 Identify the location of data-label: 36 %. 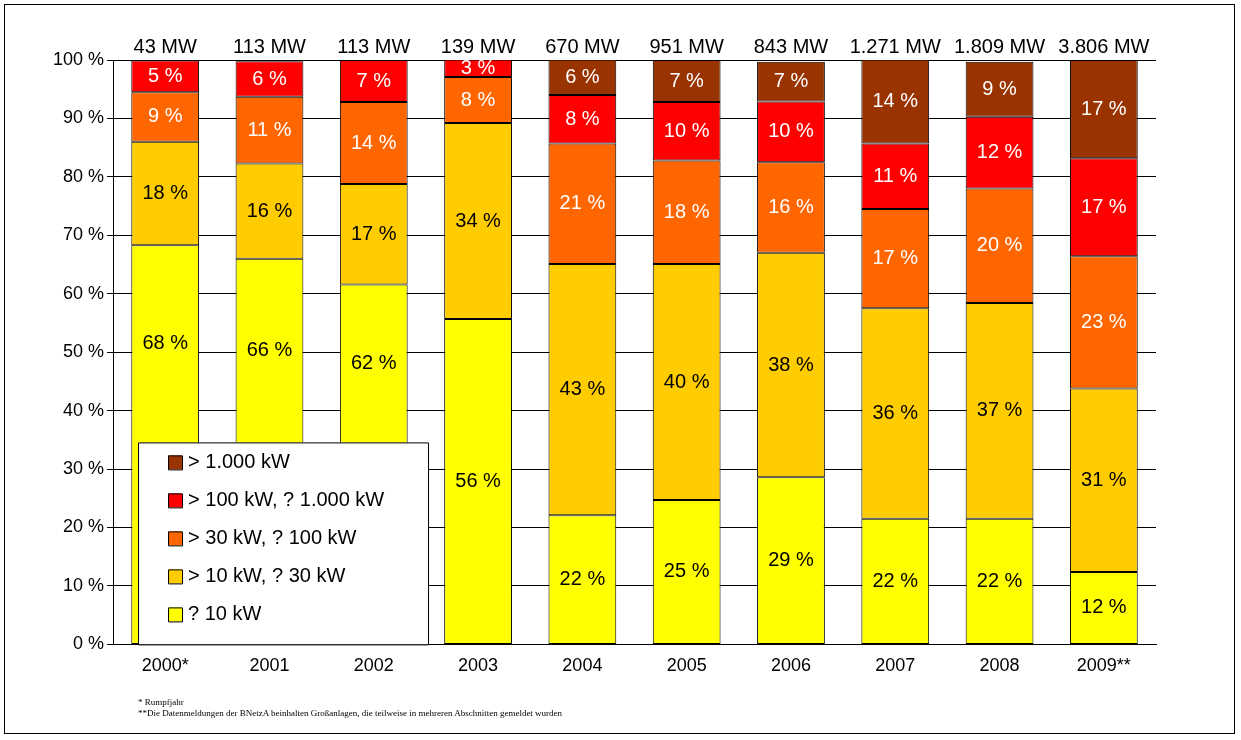
(895, 412).